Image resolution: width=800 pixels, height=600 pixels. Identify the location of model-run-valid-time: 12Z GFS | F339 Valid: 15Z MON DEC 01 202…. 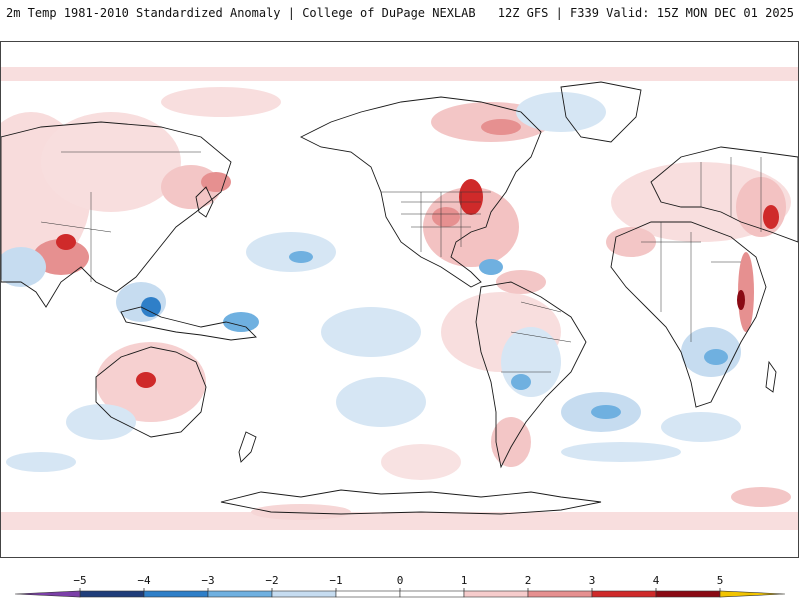
(645, 13).